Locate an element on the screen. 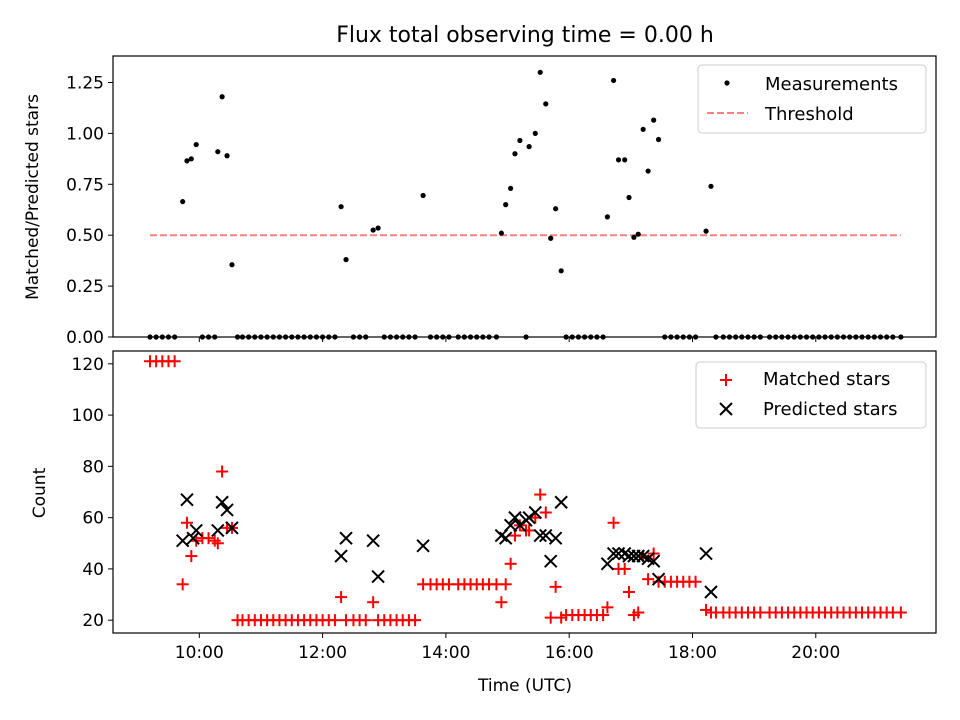 Image resolution: width=960 pixels, height=720 pixels. bottom-legend: Matched stars Predicted stars is located at coordinates (811, 395).